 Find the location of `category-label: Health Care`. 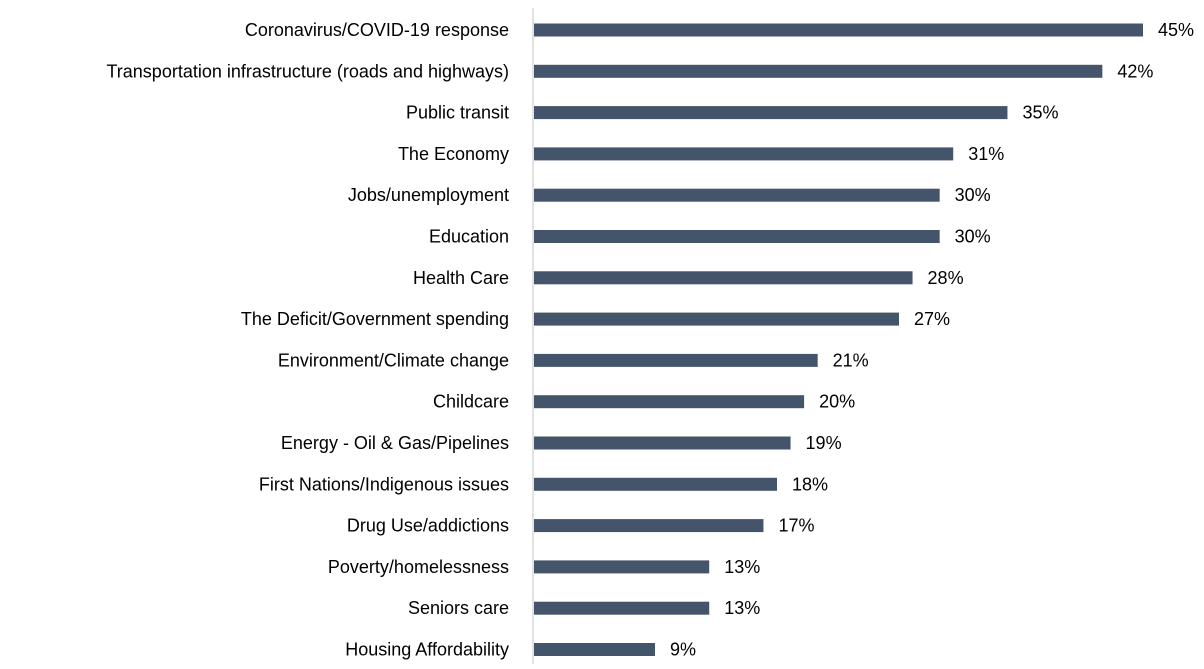

category-label: Health Care is located at coordinates (461, 278).